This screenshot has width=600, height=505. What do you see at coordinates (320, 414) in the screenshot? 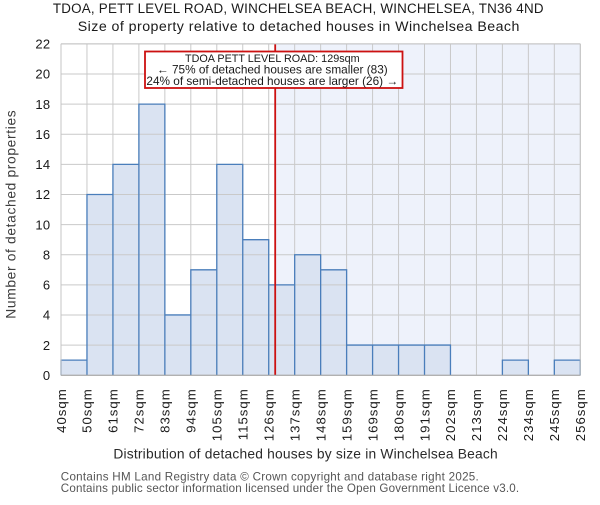
I see `svg-text: 148sqm` at bounding box center [320, 414].